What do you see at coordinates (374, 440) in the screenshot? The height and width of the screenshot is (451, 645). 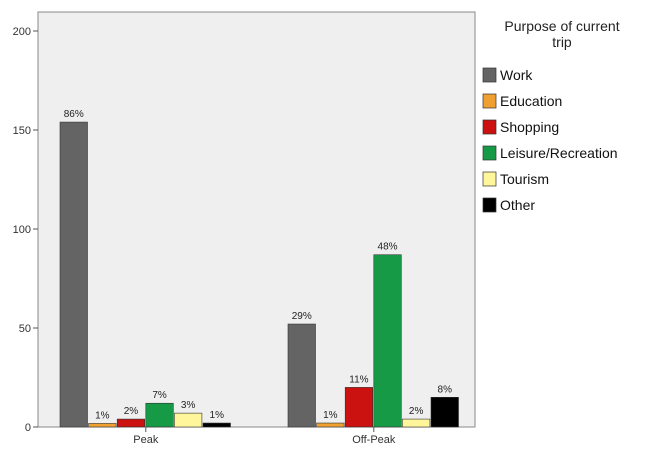 I see `x-tick-label: Off-Peak` at bounding box center [374, 440].